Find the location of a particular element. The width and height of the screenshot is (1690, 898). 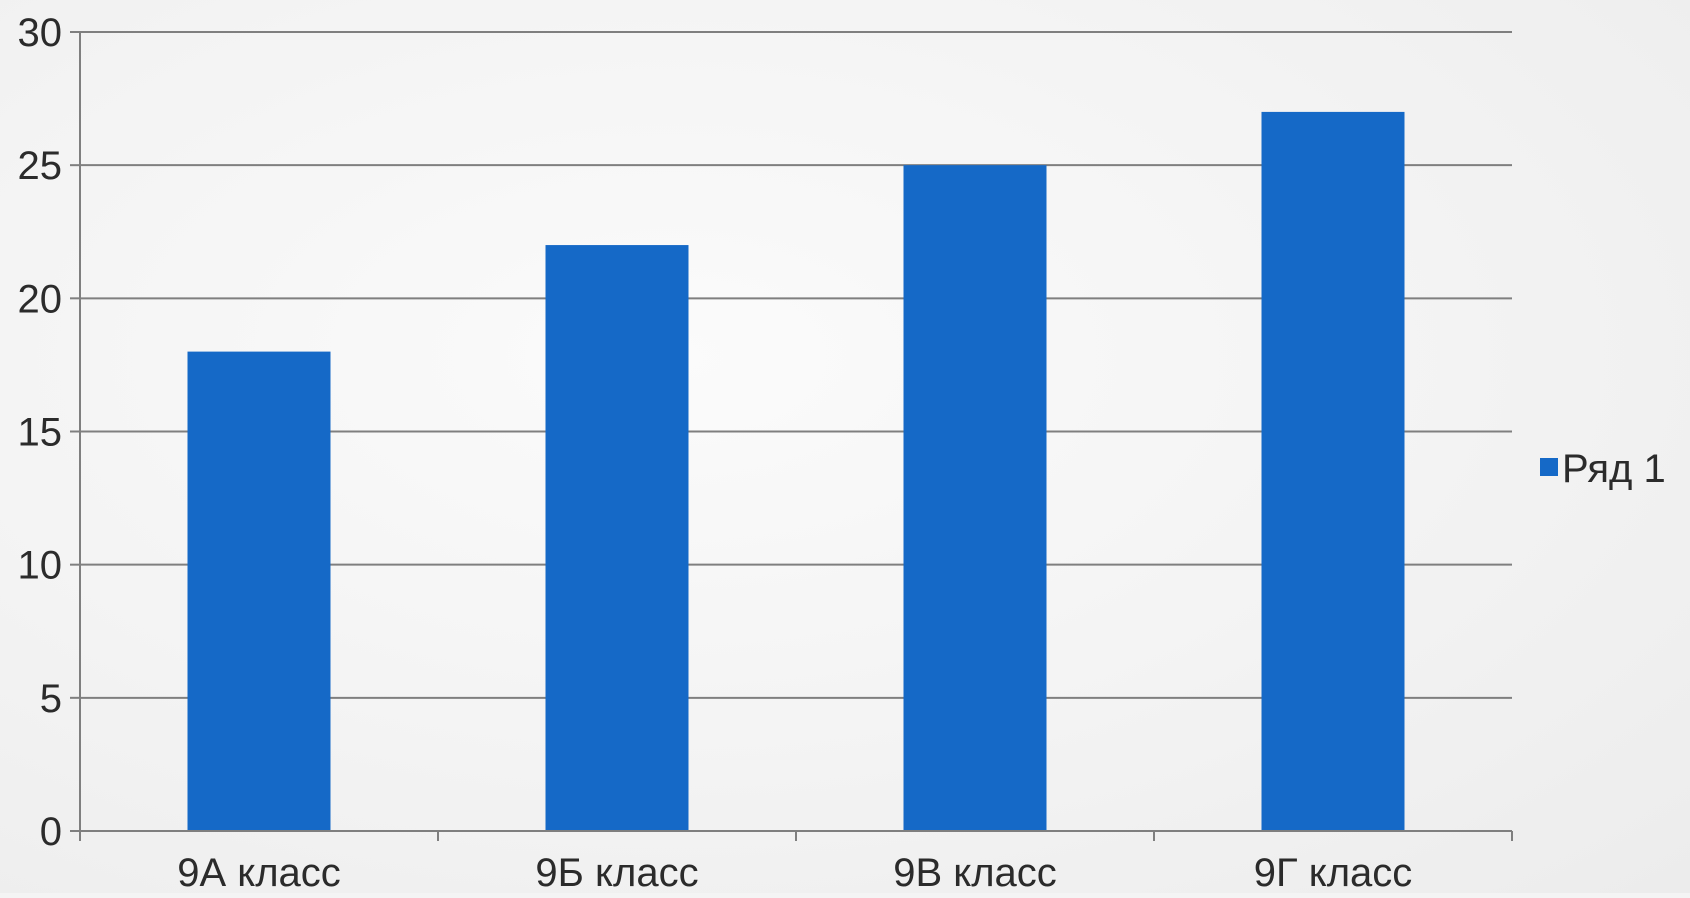

x-category-label: 9В класс is located at coordinates (975, 872).